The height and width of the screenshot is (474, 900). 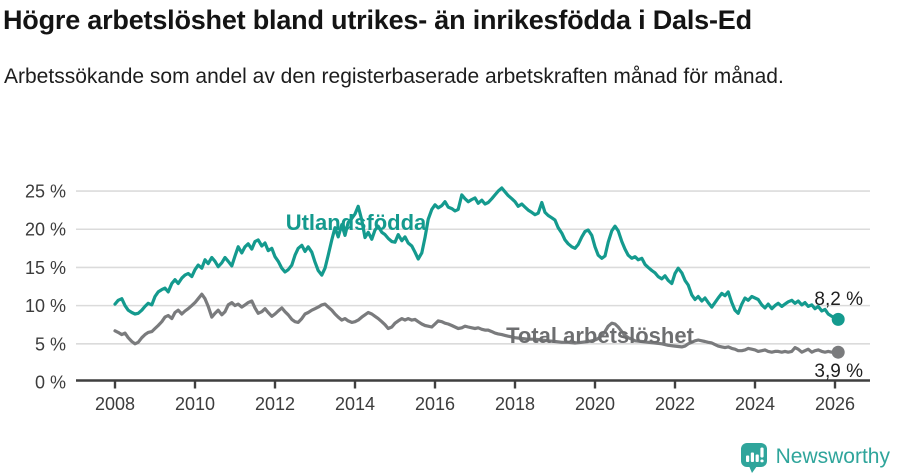 I want to click on y-axis-tick-label: 15 %, so click(x=45, y=268).